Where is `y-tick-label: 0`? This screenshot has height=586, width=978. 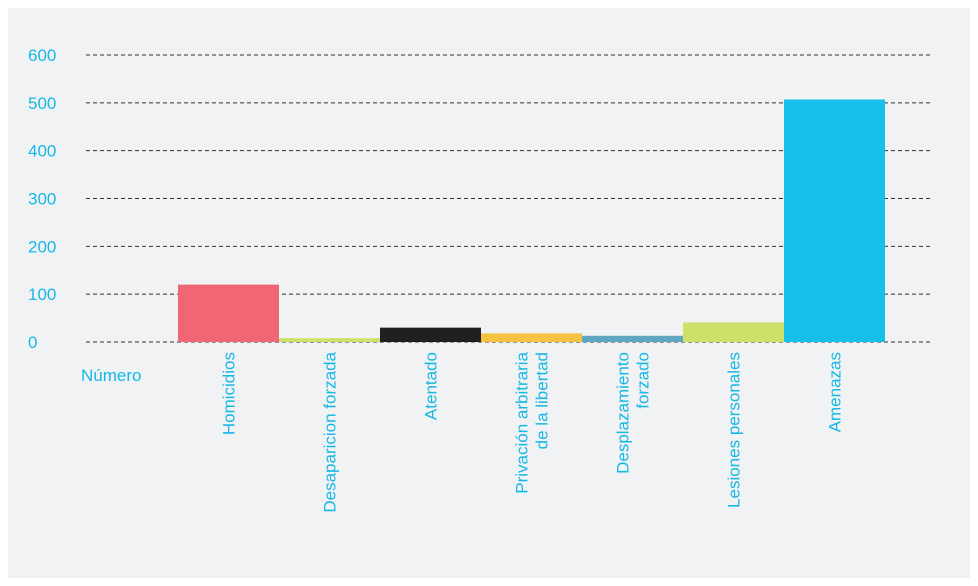
y-tick-label: 0 is located at coordinates (32, 342).